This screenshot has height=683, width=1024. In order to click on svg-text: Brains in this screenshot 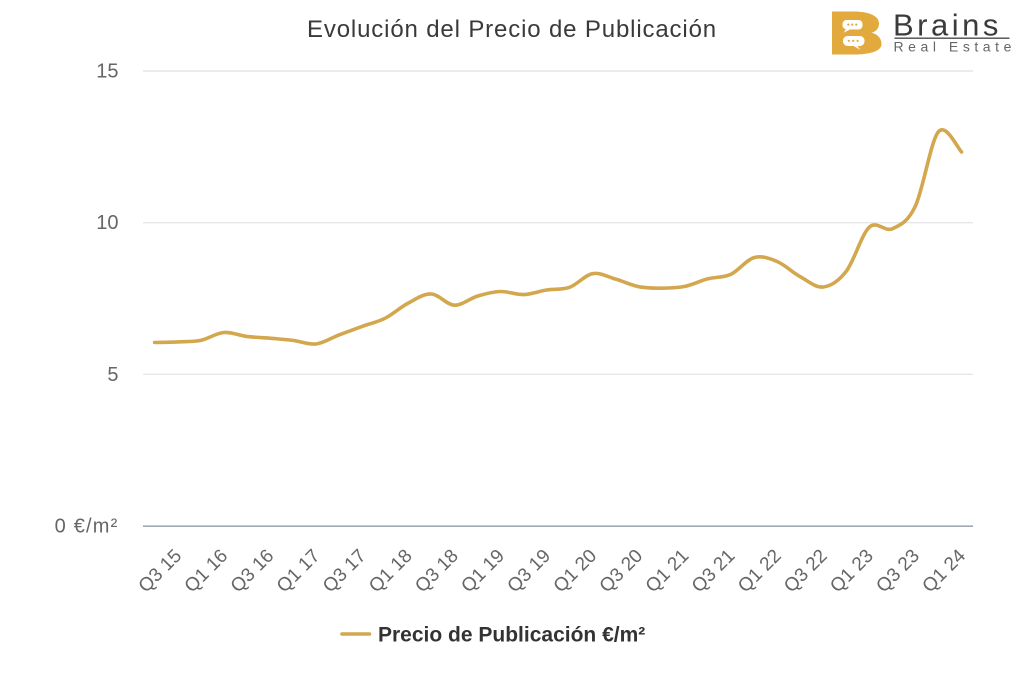, I will do `click(947, 25)`.